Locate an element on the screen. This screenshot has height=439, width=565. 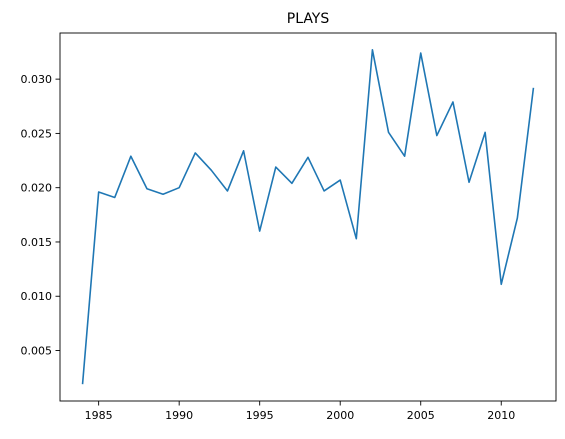
y-tick-label: 0.025 is located at coordinates (37, 133).